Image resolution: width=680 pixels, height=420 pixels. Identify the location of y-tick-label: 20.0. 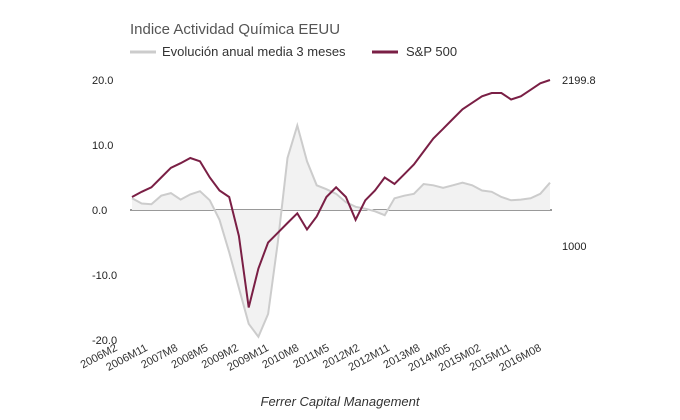
(102, 81).